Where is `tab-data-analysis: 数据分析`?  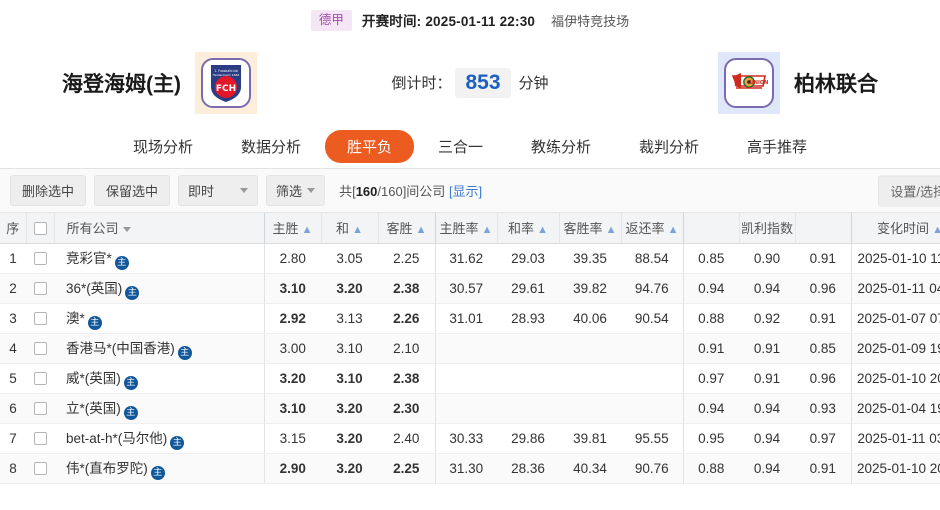
tab-data-analysis: 数据分析 is located at coordinates (270, 147).